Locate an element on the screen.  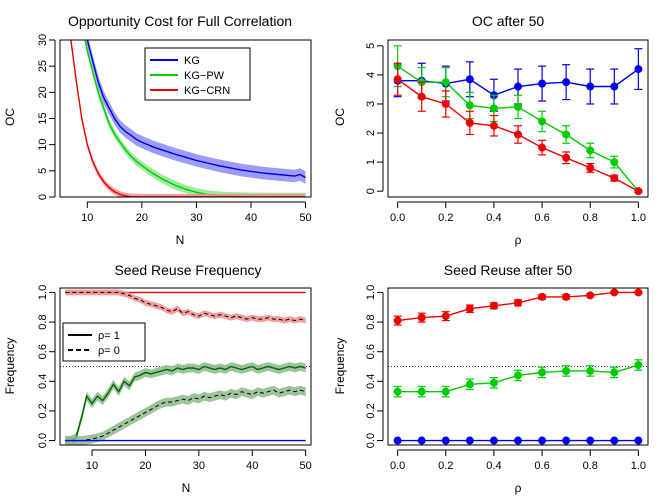
y-tick-label: 0.8 is located at coordinates (371, 321).